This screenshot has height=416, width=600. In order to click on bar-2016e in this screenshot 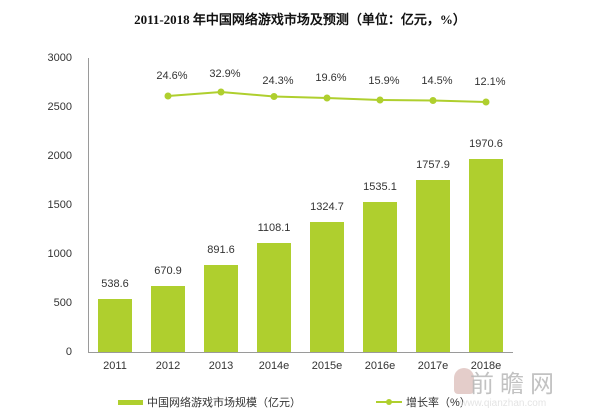, I will do `click(380, 277)`.